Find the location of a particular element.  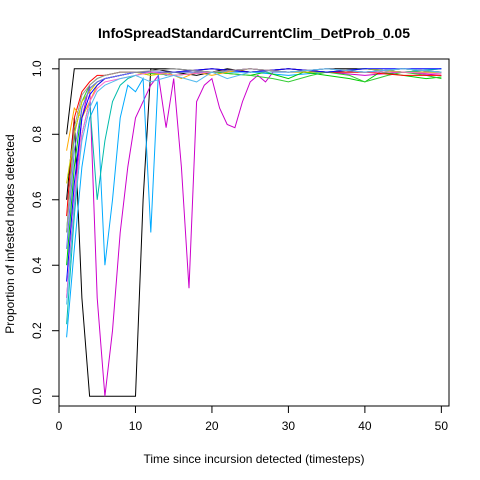

x-tick-label-1: 10 is located at coordinates (136, 426).